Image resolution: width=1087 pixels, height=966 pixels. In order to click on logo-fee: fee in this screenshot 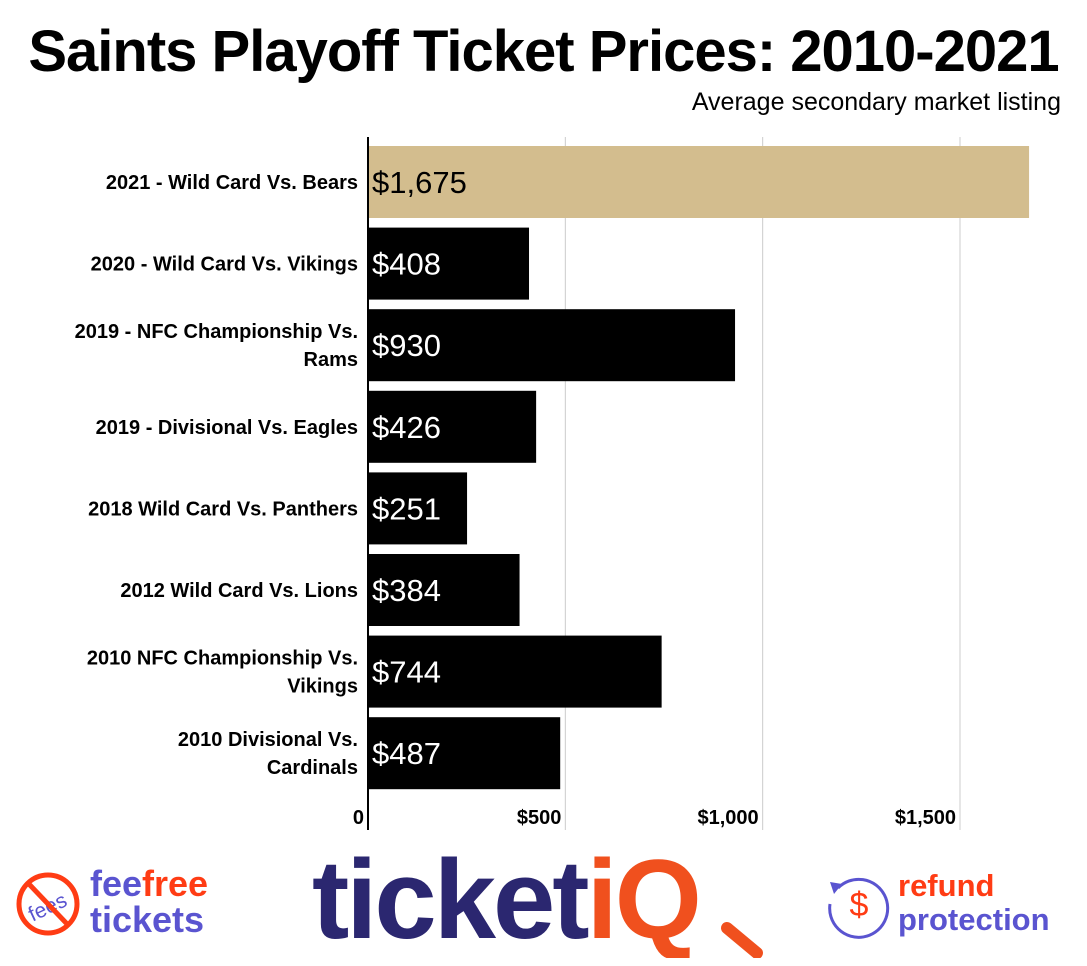, I will do `click(116, 883)`.